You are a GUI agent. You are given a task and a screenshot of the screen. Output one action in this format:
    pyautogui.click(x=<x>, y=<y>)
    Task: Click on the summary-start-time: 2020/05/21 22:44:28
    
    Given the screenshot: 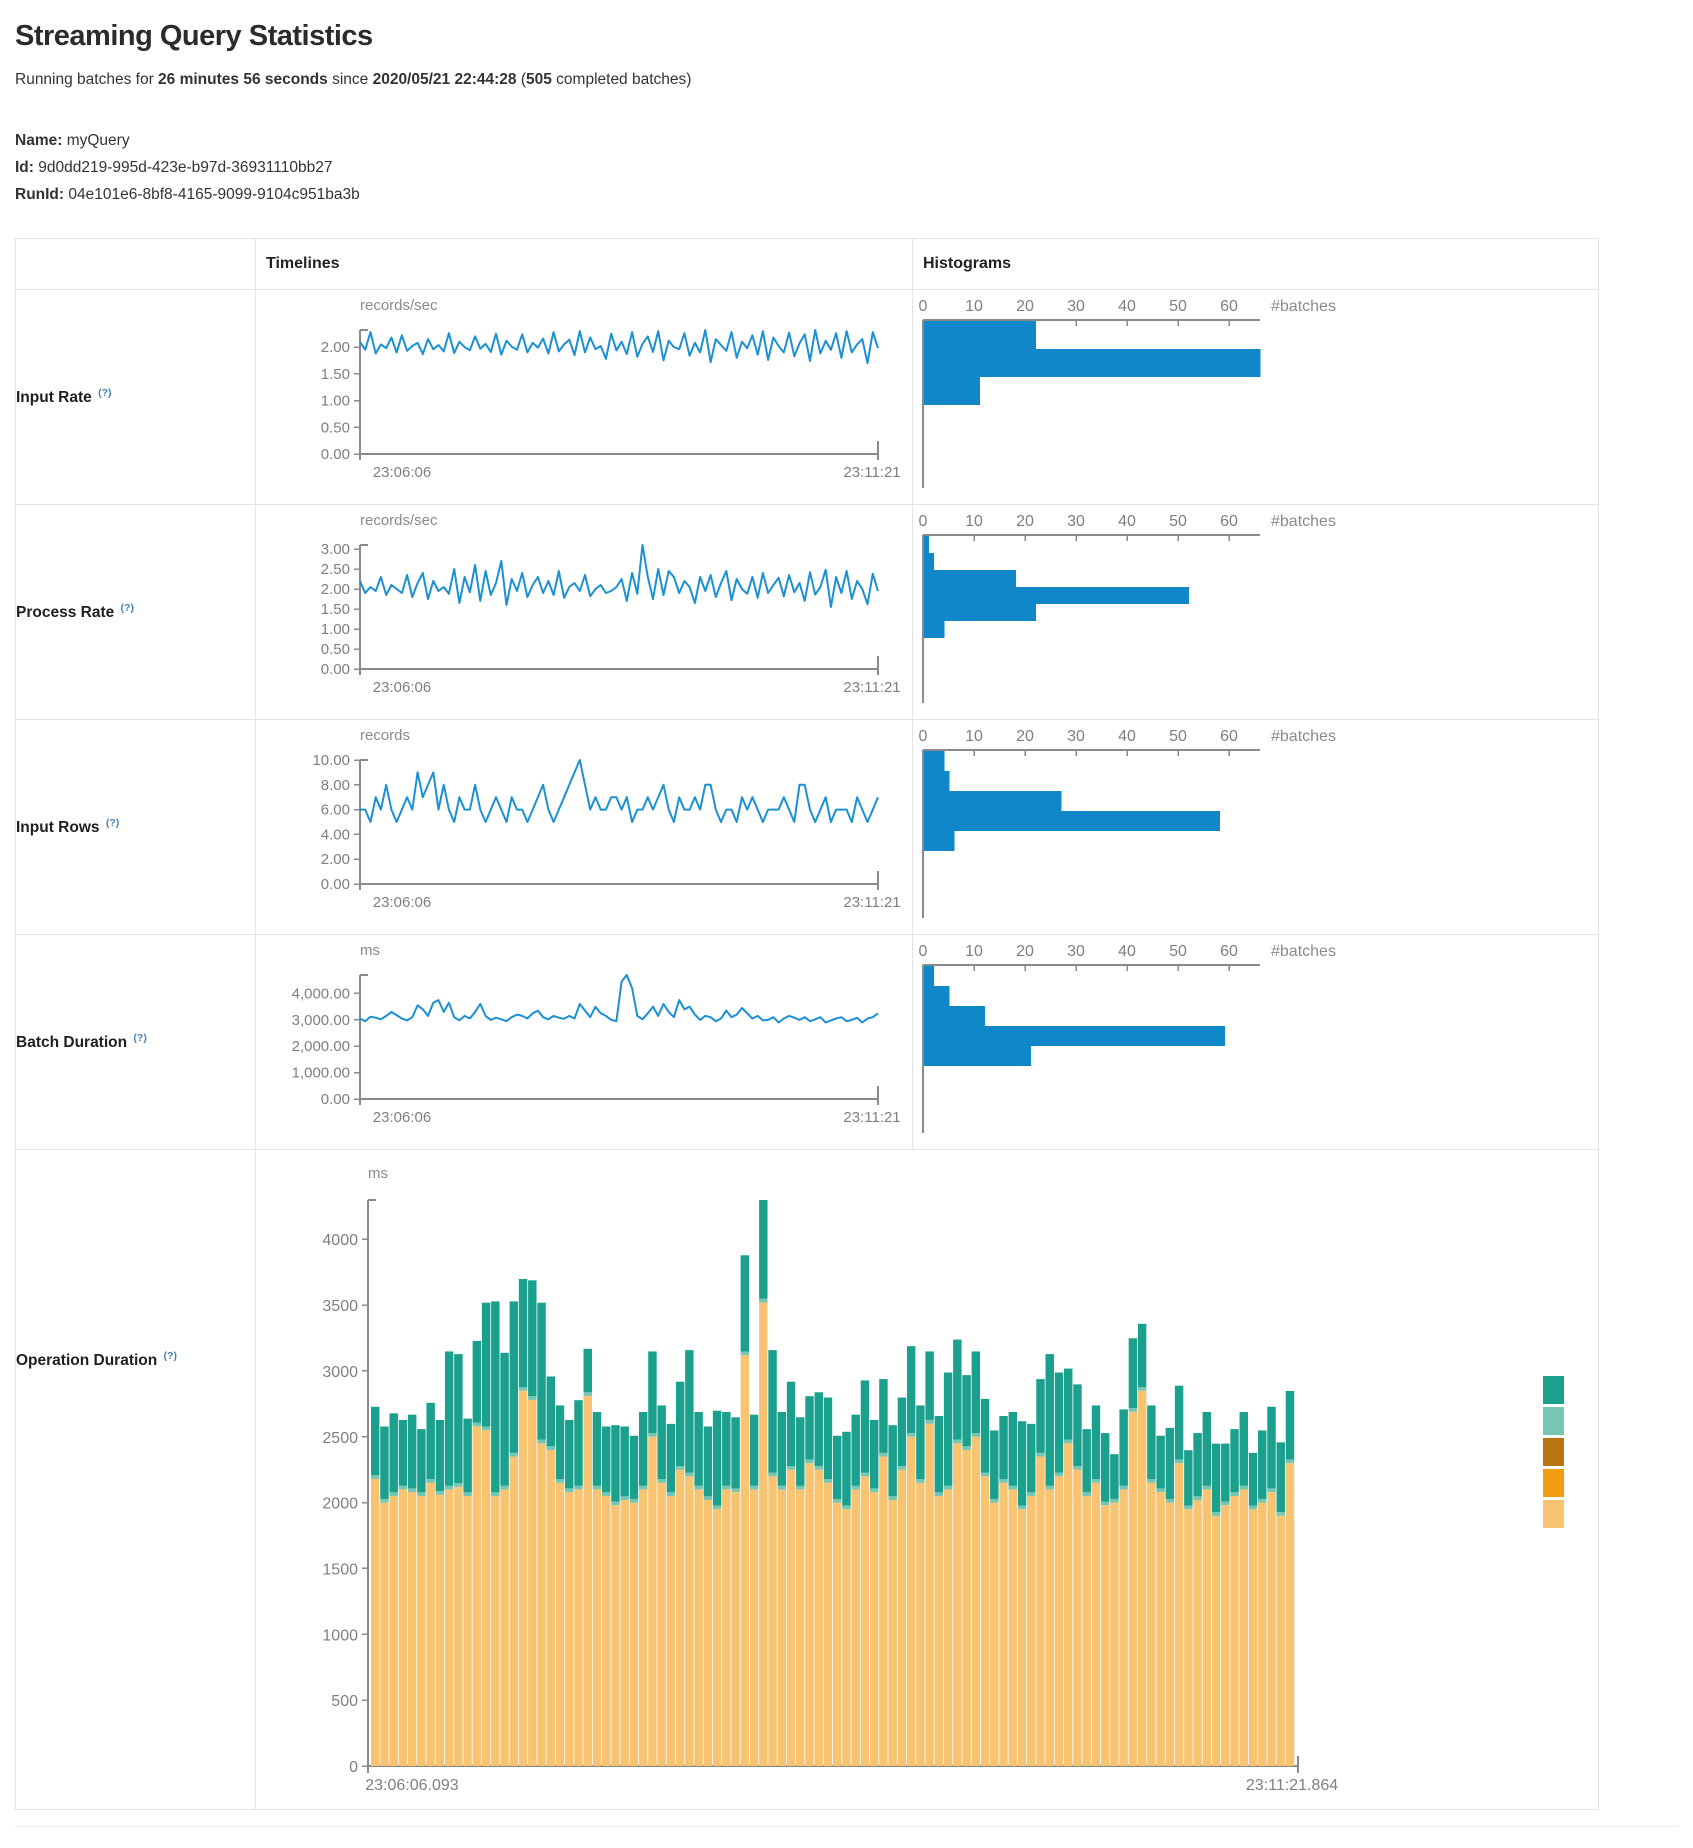 What is the action you would take?
    pyautogui.click(x=444, y=79)
    